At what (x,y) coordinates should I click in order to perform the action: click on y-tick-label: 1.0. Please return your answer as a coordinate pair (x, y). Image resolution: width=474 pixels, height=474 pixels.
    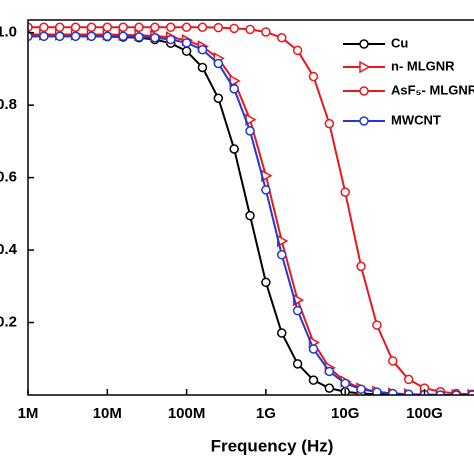
    Looking at the image, I should click on (8, 32).